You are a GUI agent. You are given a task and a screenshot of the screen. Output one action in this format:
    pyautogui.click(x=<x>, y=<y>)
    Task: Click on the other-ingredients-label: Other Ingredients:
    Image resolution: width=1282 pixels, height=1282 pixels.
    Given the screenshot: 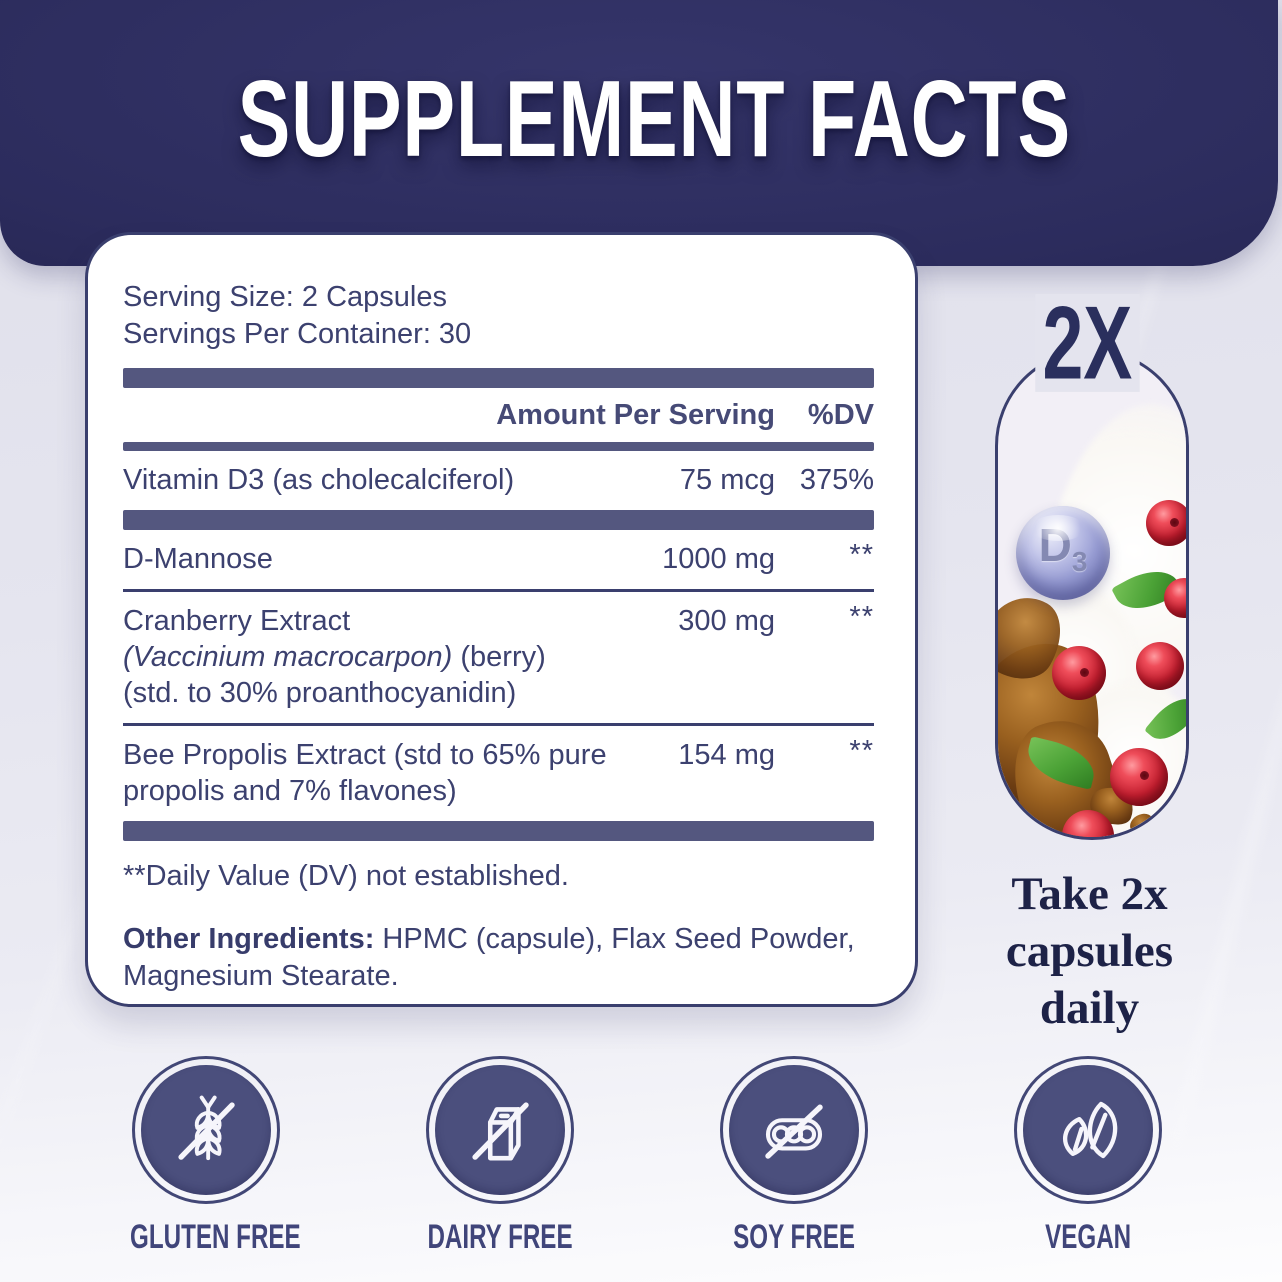 What is the action you would take?
    pyautogui.click(x=249, y=939)
    